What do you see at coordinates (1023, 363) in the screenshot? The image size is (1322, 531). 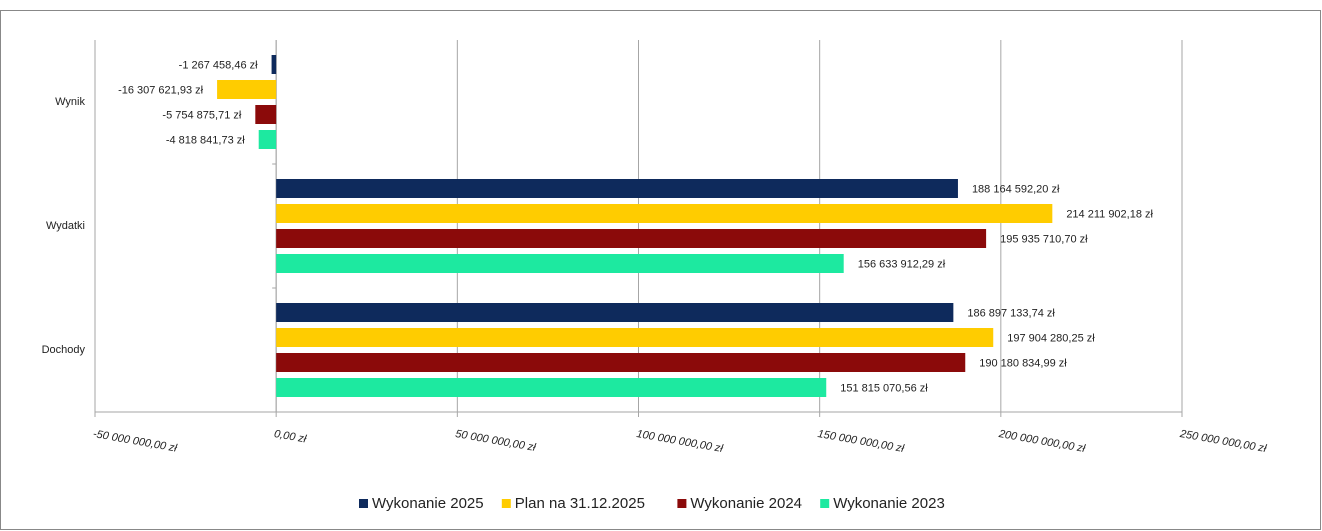 I see `data-label: 190 180 834,99 zł` at bounding box center [1023, 363].